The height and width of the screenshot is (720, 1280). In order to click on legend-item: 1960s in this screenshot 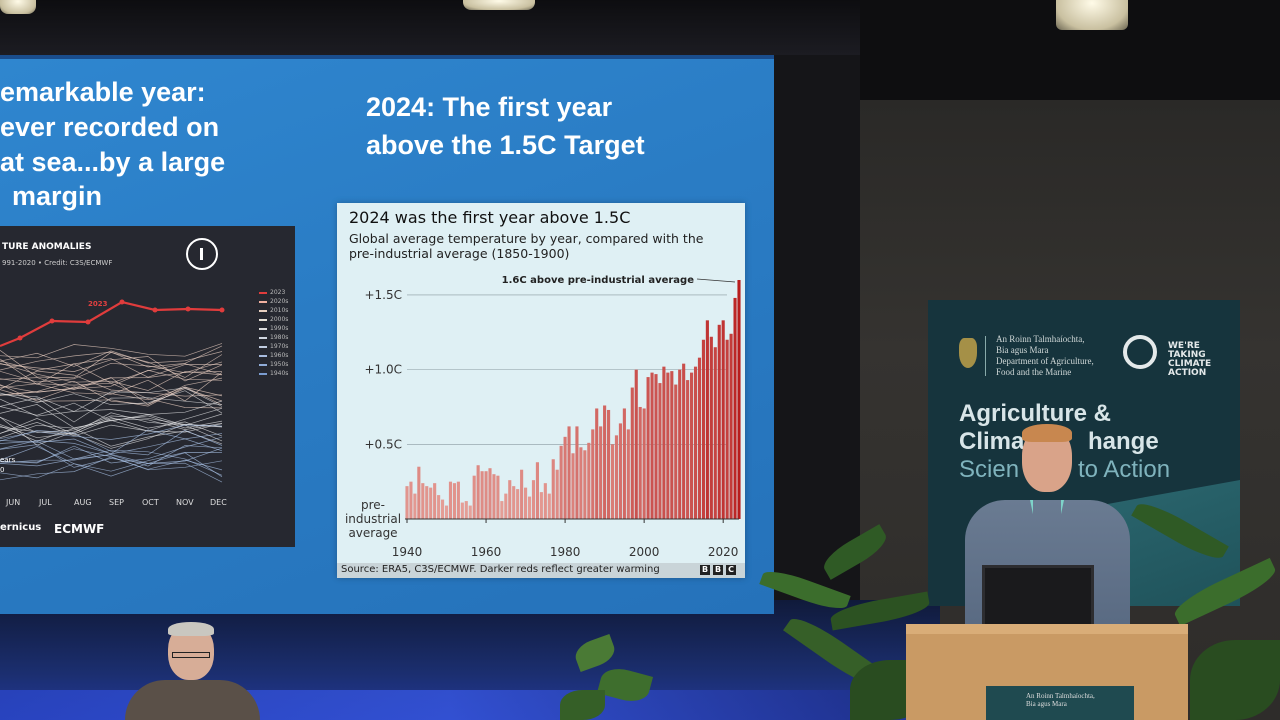, I will do `click(273, 355)`.